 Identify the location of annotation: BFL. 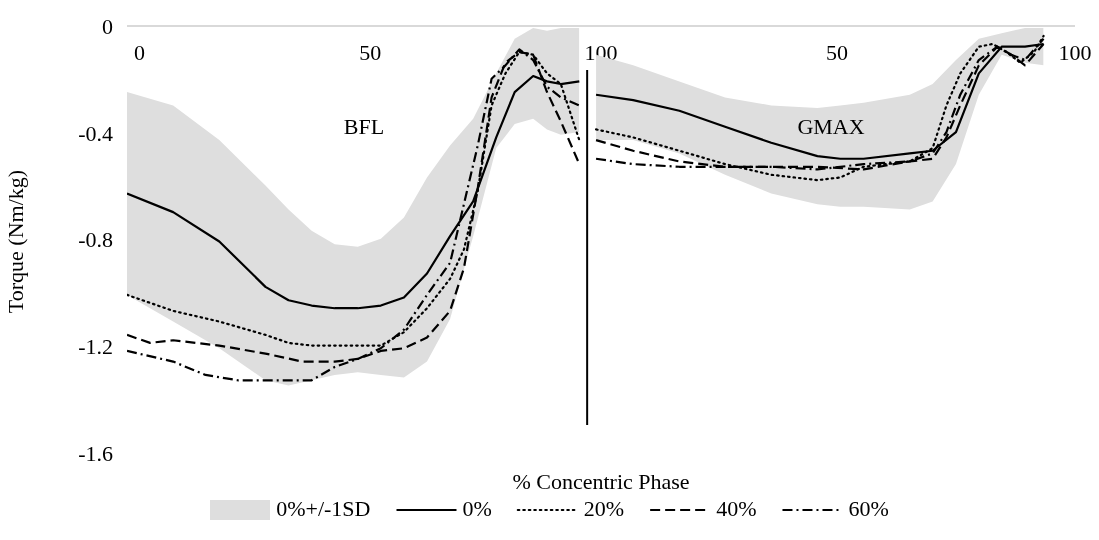
(364, 126).